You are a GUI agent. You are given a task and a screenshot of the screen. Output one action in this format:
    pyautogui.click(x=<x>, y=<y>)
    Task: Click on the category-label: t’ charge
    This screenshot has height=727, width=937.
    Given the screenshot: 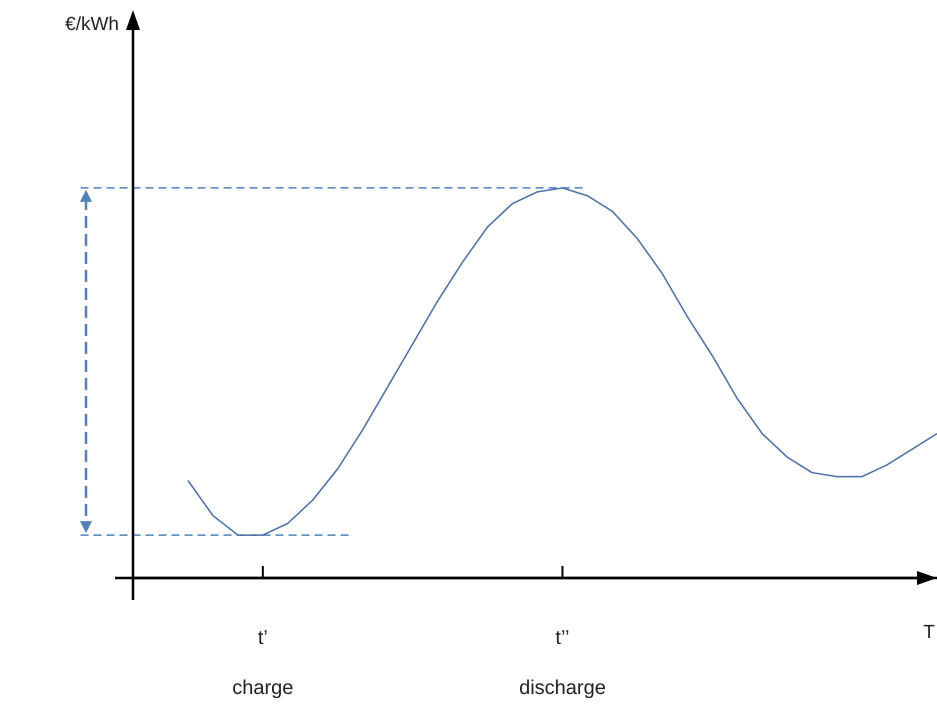 What is the action you would take?
    pyautogui.click(x=263, y=663)
    